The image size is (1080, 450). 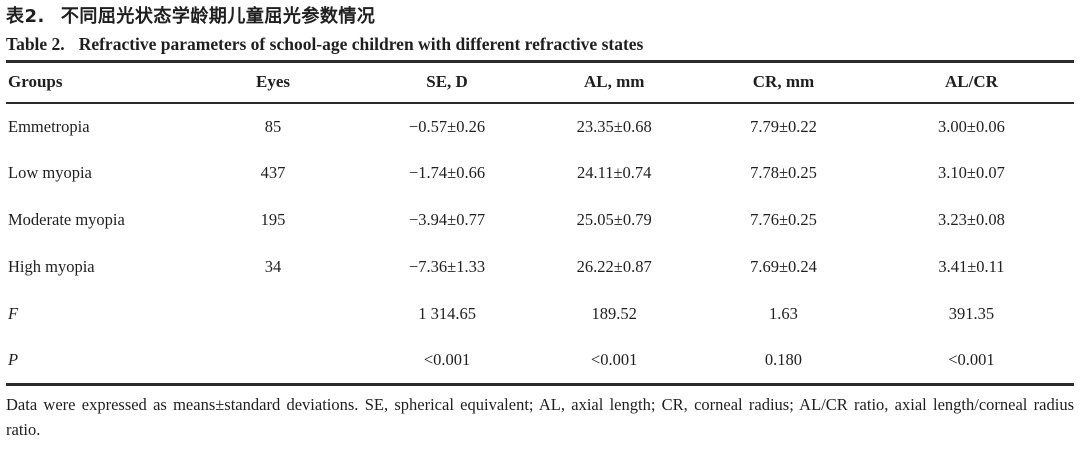 What do you see at coordinates (783, 172) in the screenshot?
I see `table-cell: 7.78±0.25` at bounding box center [783, 172].